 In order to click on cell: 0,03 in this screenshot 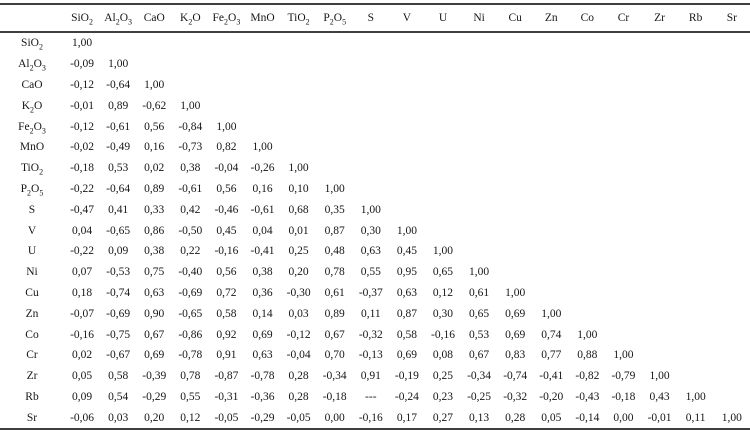, I will do `click(298, 313)`.